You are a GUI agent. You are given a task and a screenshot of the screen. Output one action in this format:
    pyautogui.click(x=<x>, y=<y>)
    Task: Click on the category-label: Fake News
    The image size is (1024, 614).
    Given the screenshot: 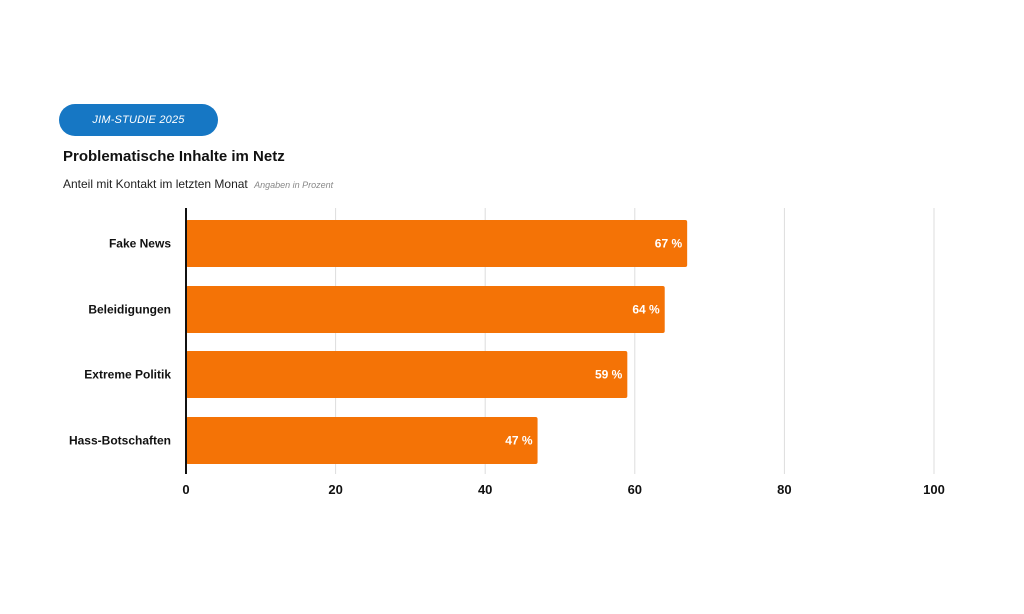 What is the action you would take?
    pyautogui.click(x=140, y=244)
    